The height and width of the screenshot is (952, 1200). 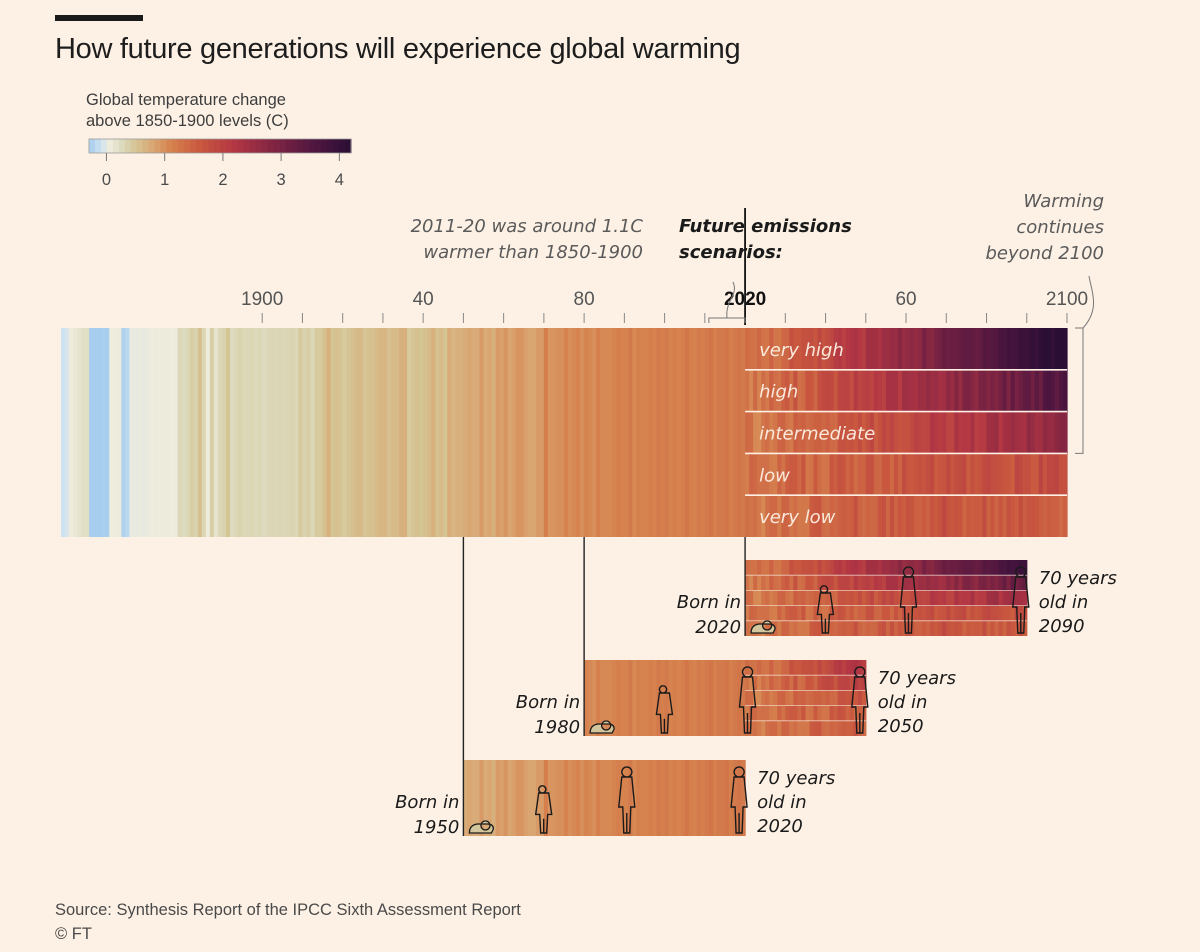 What do you see at coordinates (247, 146) in the screenshot?
I see `color-scale-swatch` at bounding box center [247, 146].